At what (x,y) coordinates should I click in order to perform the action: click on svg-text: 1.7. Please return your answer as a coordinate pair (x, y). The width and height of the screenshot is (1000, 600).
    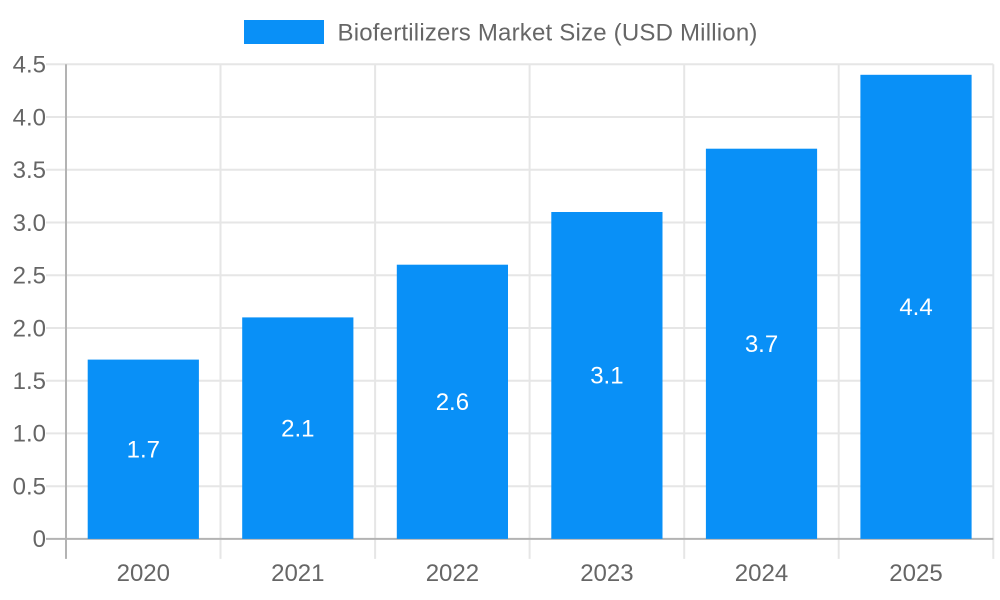
    Looking at the image, I should click on (143, 450).